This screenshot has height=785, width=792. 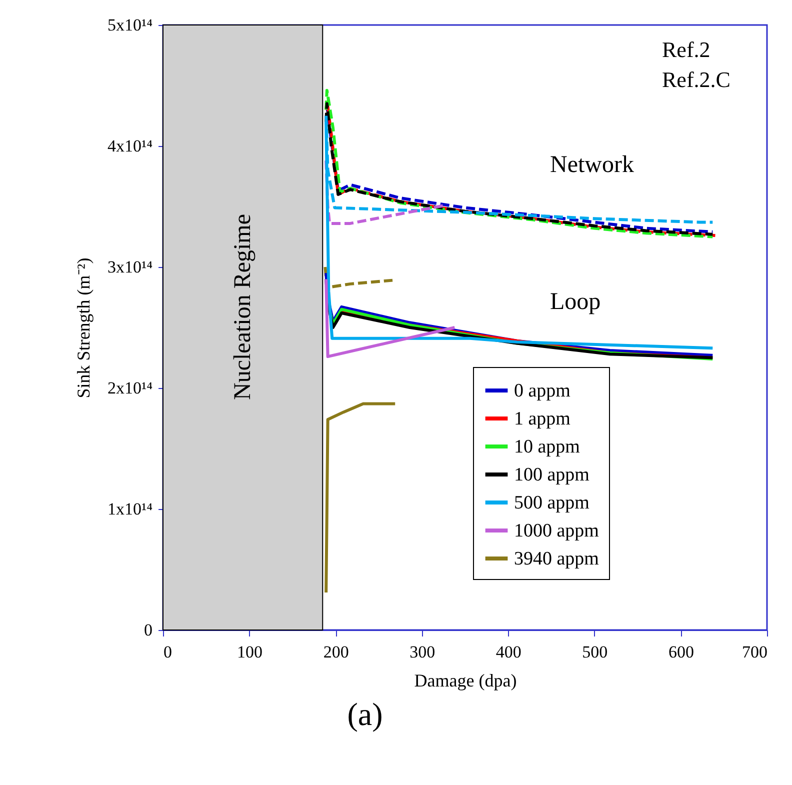 I want to click on x-tick-label: 100, so click(x=250, y=652).